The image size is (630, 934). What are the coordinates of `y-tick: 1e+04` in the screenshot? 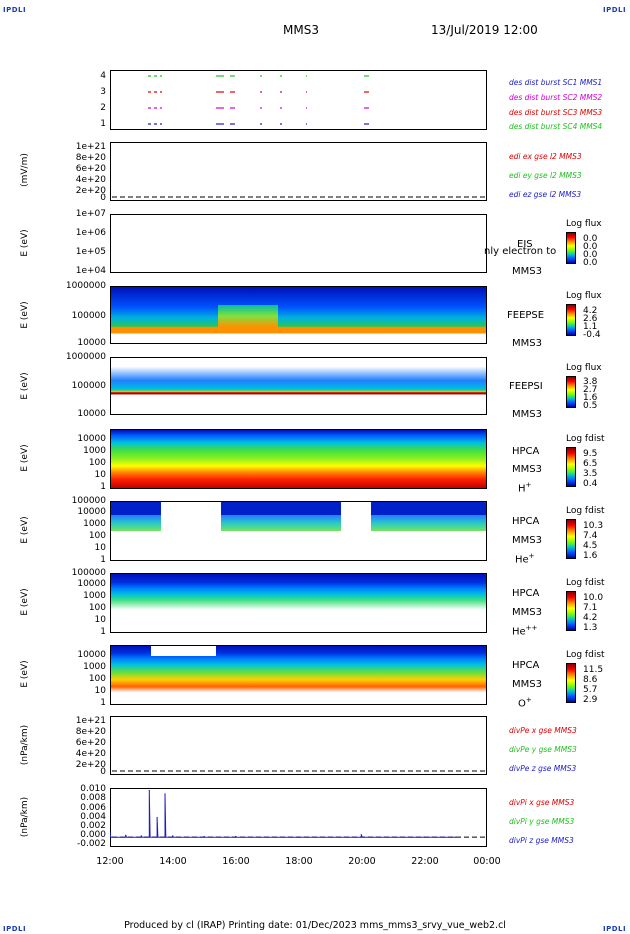 It's located at (90, 271).